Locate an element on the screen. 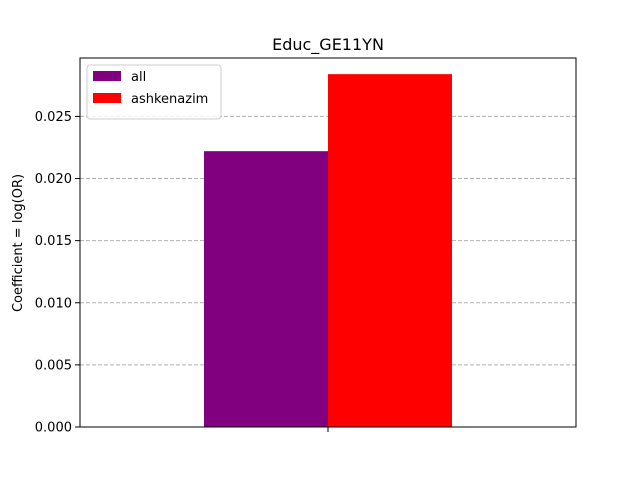  y-tick-label: 0.025 is located at coordinates (53, 117).